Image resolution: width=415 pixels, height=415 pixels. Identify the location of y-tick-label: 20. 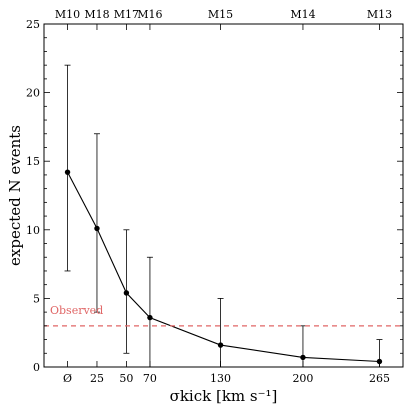
(33, 93).